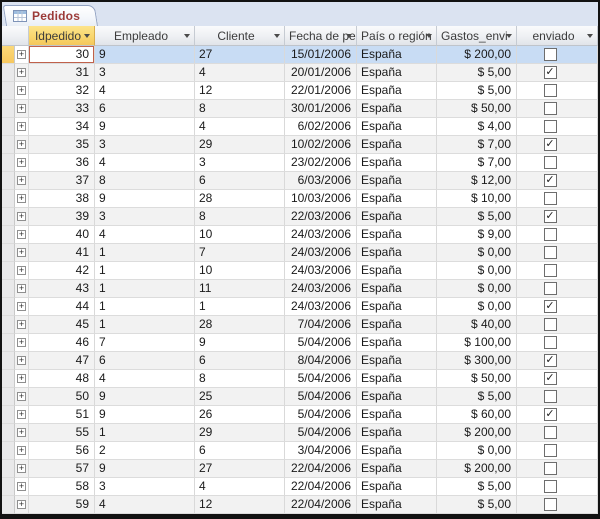 Image resolution: width=600 pixels, height=519 pixels. Describe the element at coordinates (62, 415) in the screenshot. I see `cell-id: 51` at that location.